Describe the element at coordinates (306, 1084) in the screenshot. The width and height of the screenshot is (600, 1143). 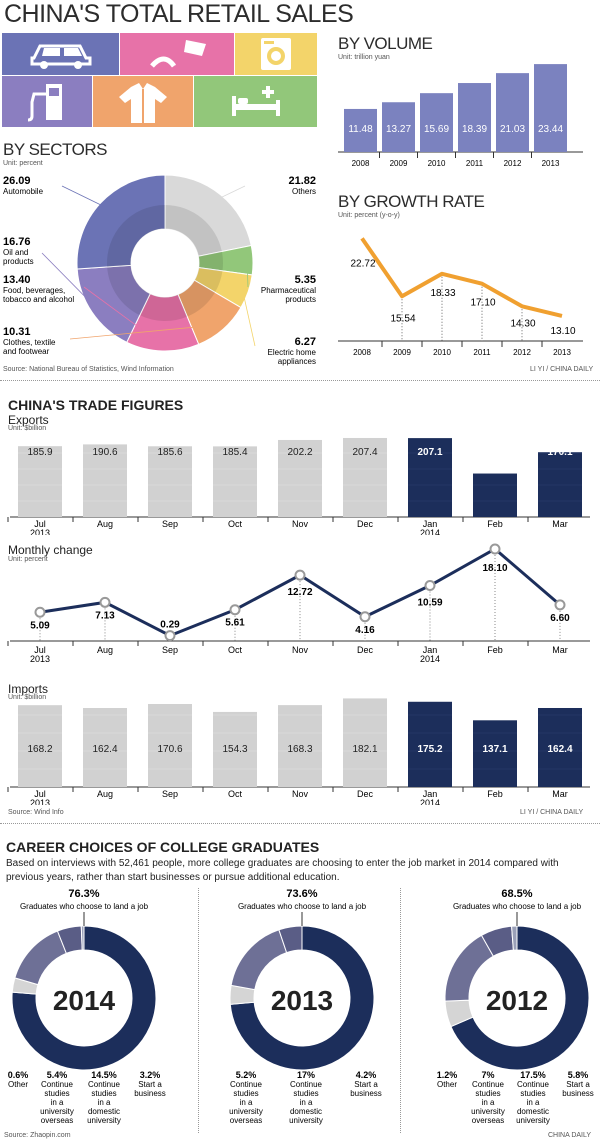
I see `career-domestic-label: Continue` at that location.